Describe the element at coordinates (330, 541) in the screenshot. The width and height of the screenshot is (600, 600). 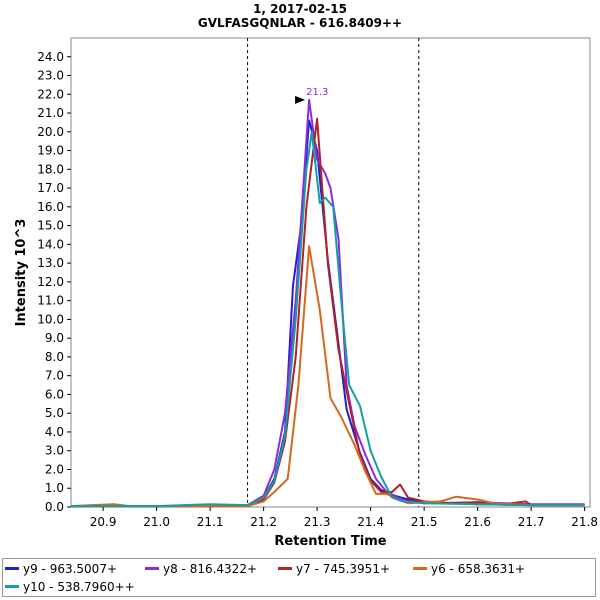
I see `x-axis-label: Retention Time` at that location.